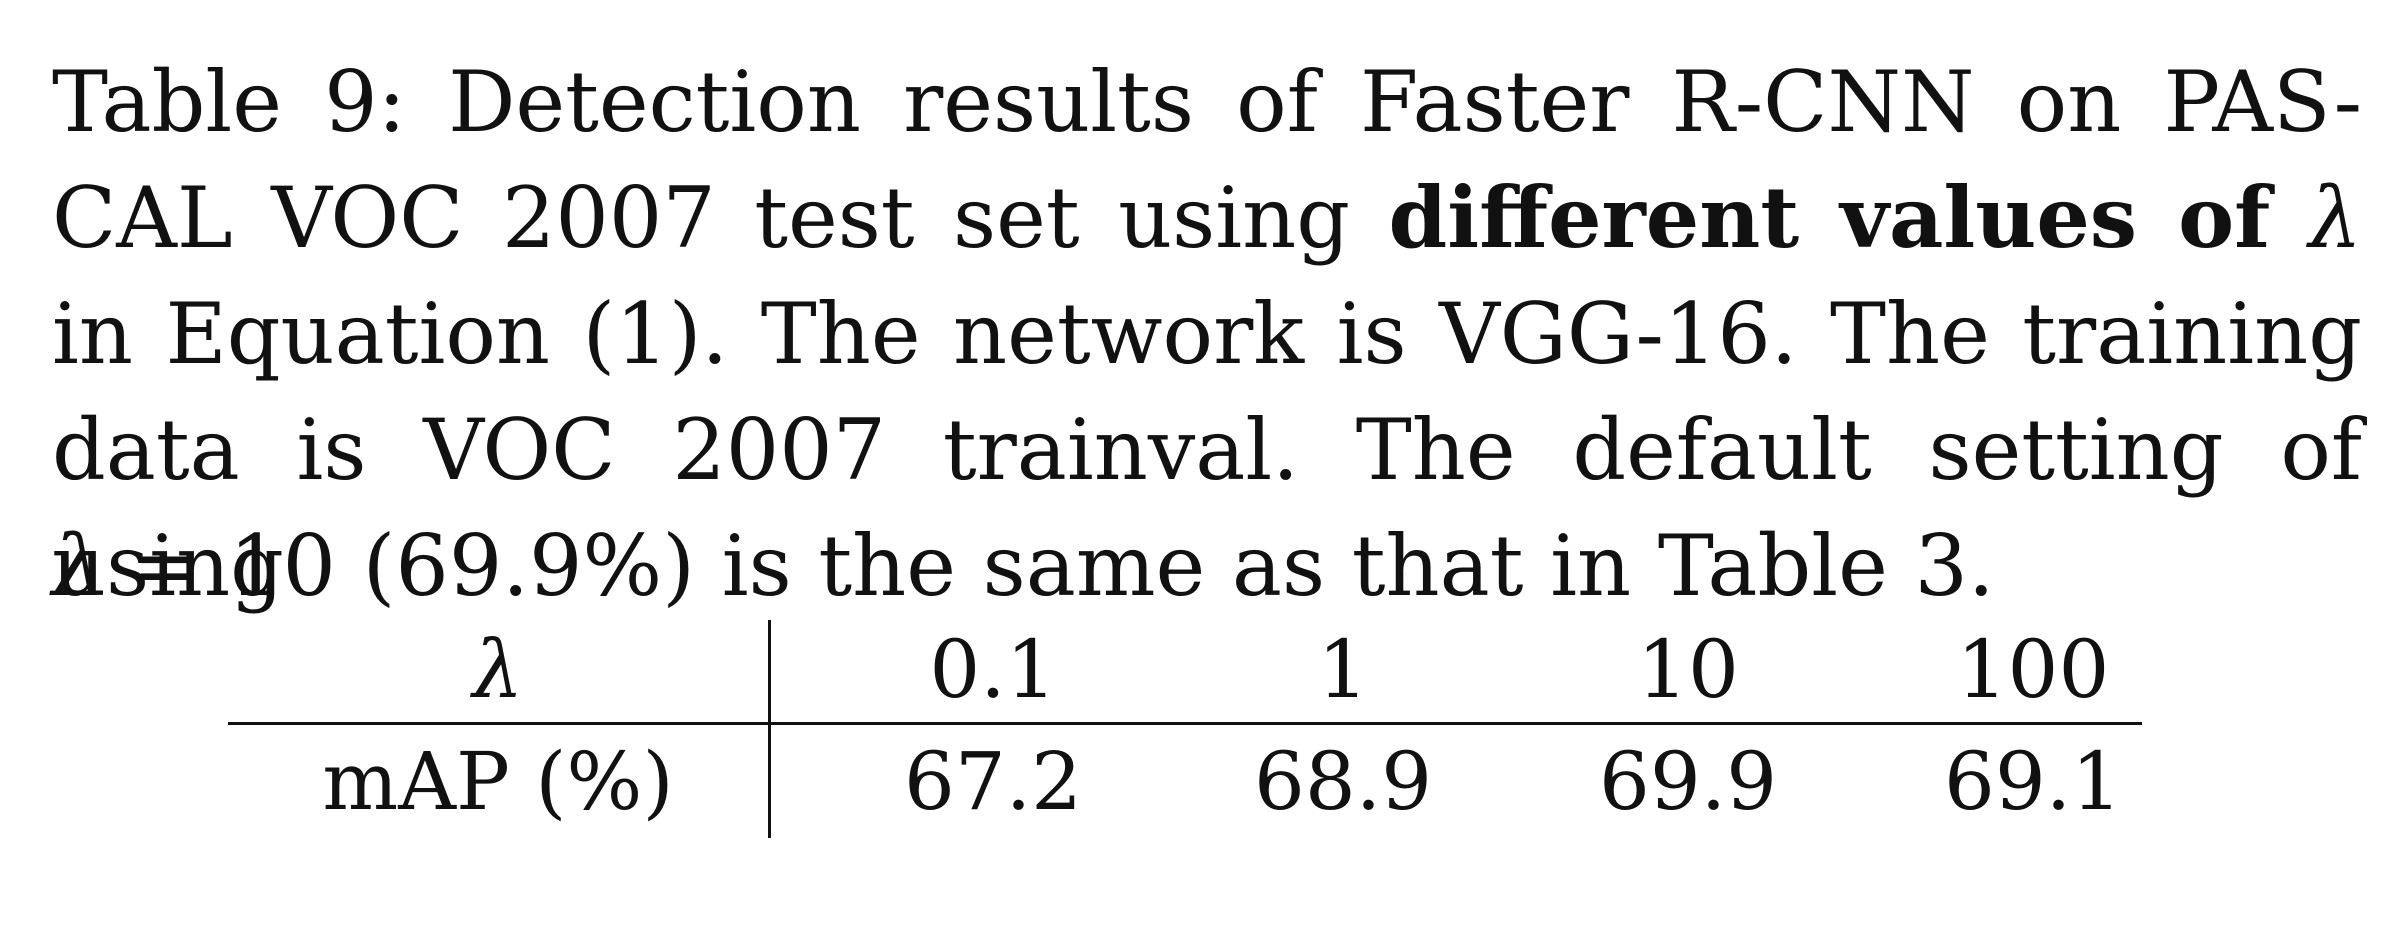  What do you see at coordinates (1829, 217) in the screenshot?
I see `caption-bold-phrase: different values of` at bounding box center [1829, 217].